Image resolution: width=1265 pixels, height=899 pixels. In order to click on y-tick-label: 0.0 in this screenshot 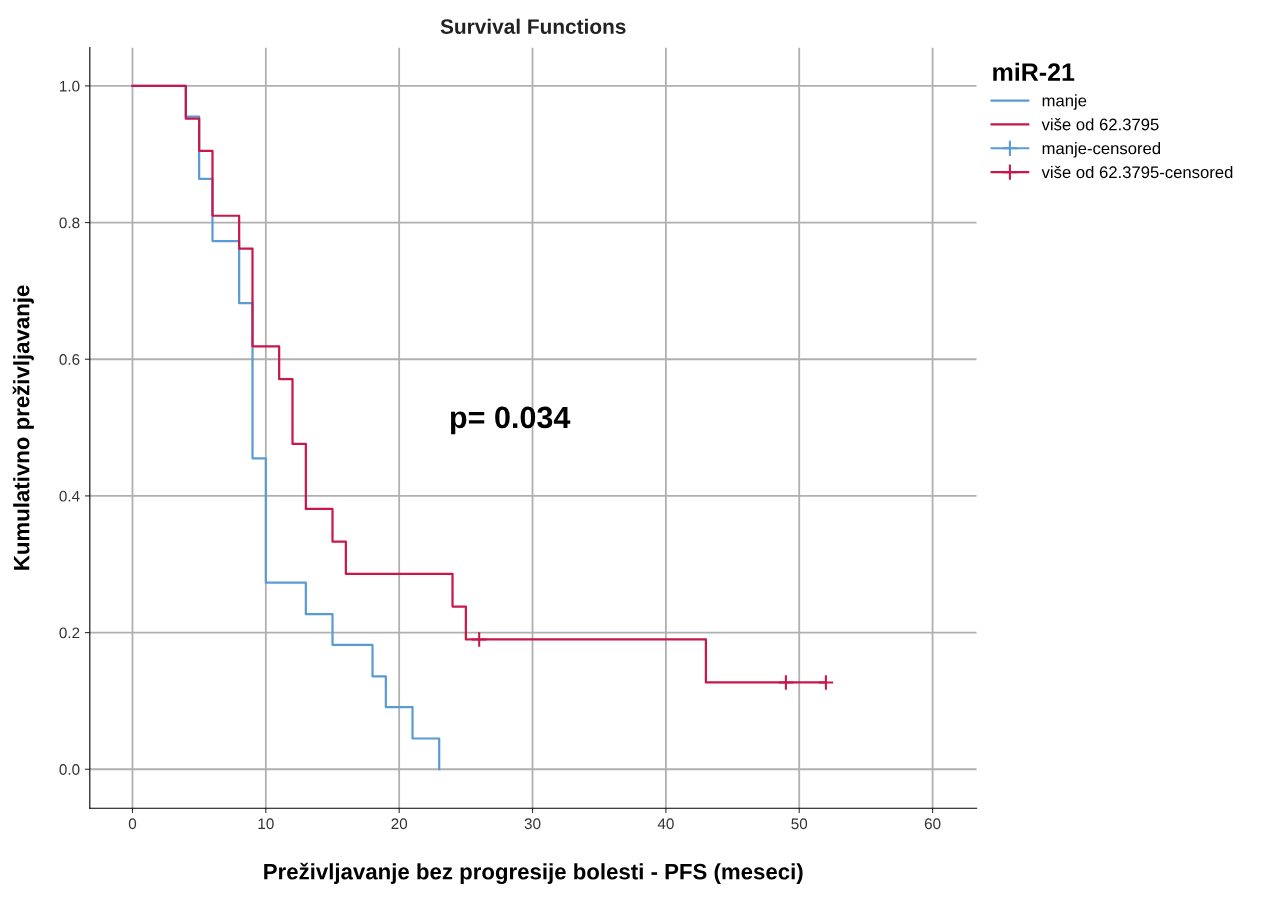, I will do `click(69, 769)`.